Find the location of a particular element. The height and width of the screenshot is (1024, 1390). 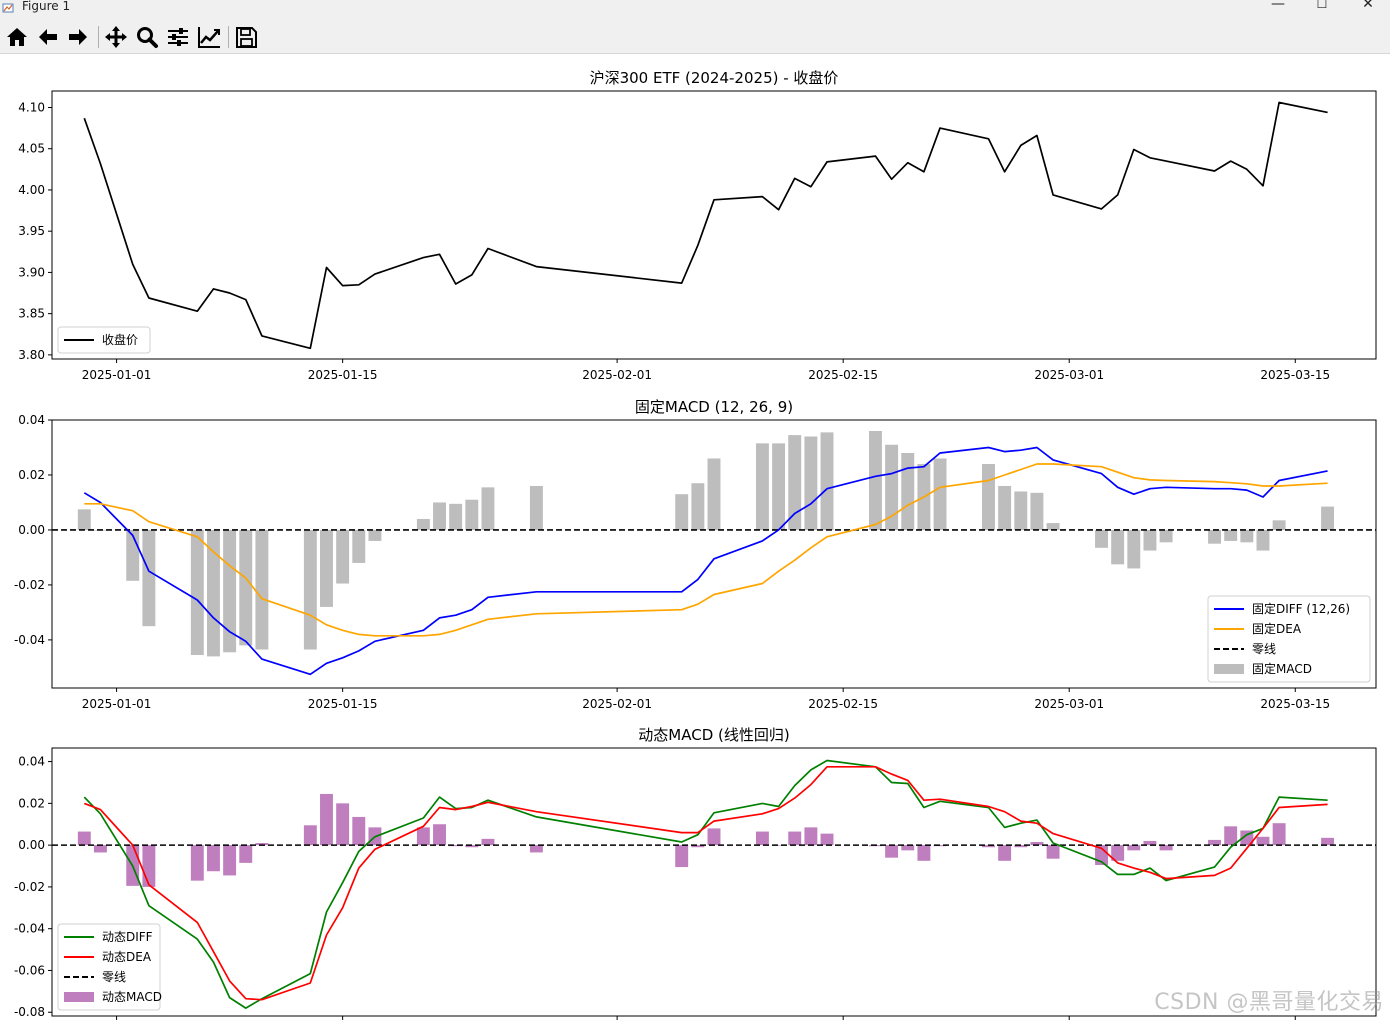

y-tick-label: 0.02 is located at coordinates (31, 475).